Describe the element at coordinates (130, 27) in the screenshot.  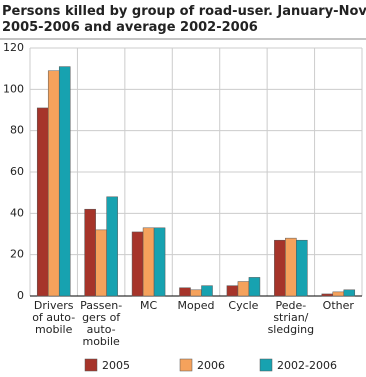
I see `chart-title: 2005-2006 and average 2002-2006` at that location.